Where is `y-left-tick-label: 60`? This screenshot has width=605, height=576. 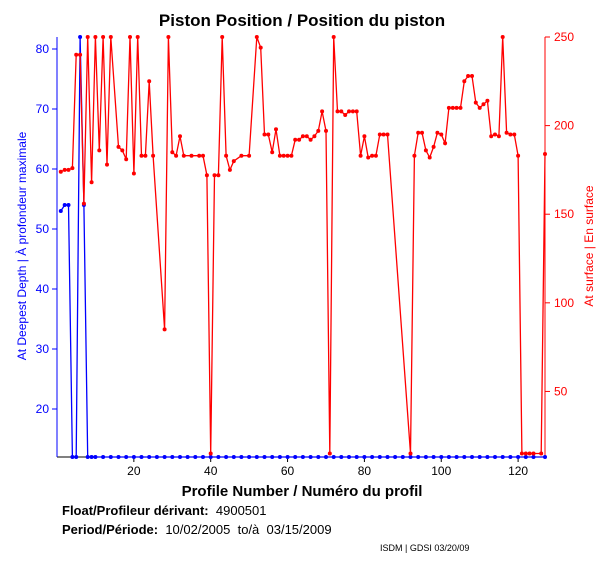
y-left-tick-label: 60 is located at coordinates (43, 169).